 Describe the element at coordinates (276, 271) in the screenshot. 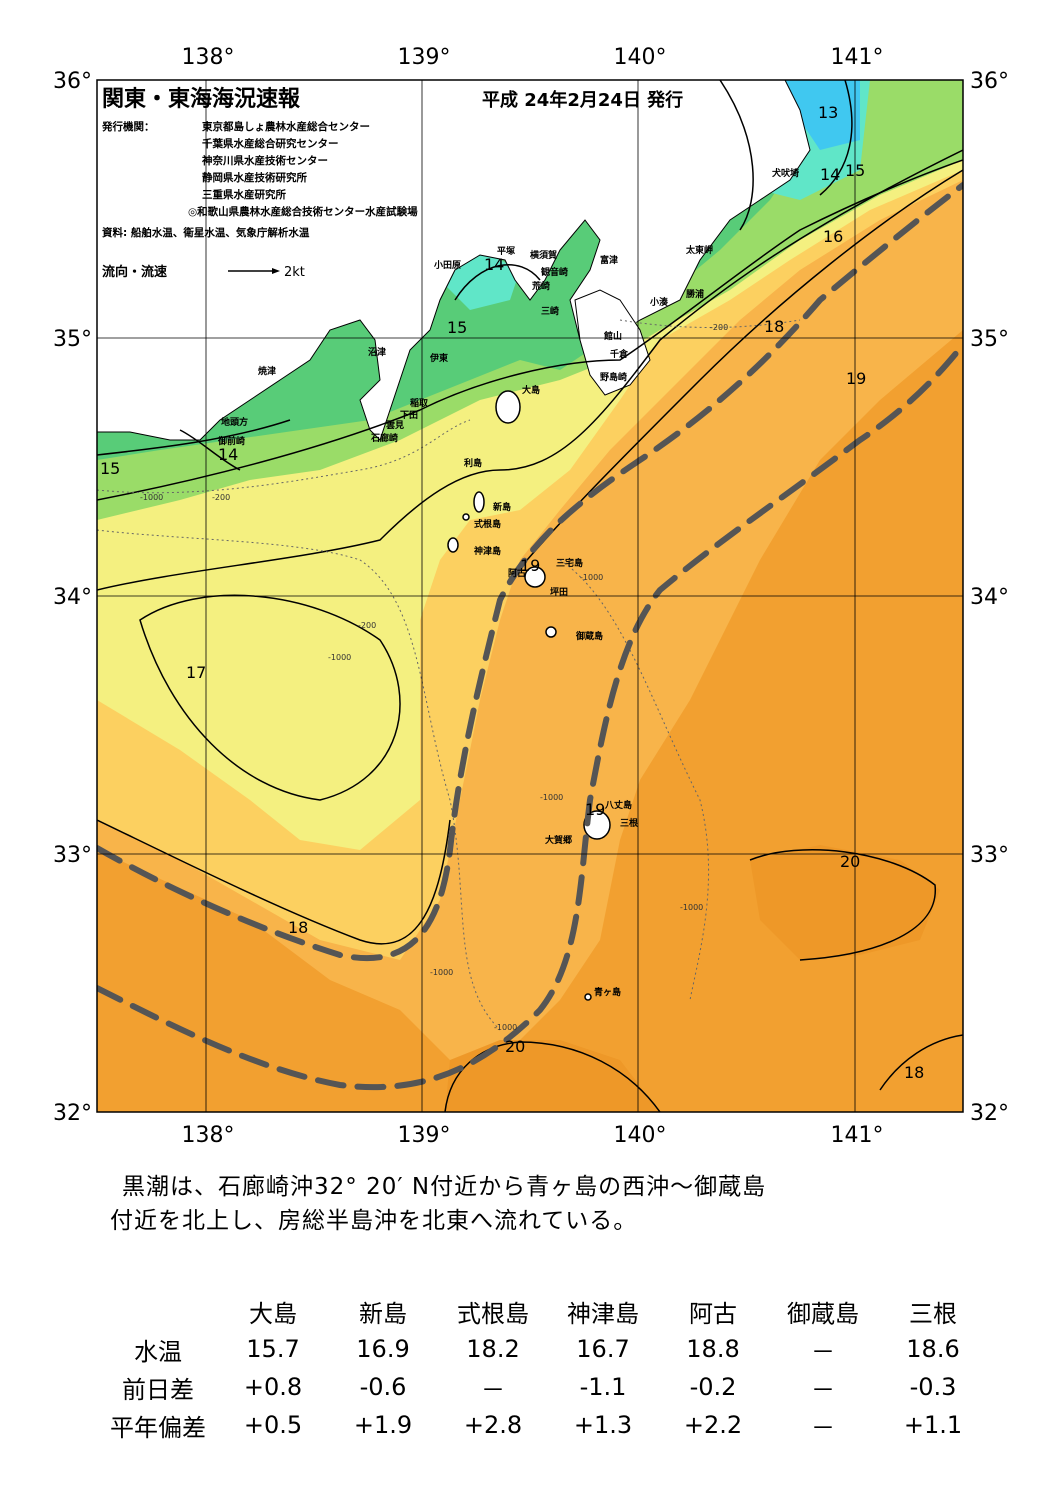

I see `flow-scale-arrowhead` at that location.